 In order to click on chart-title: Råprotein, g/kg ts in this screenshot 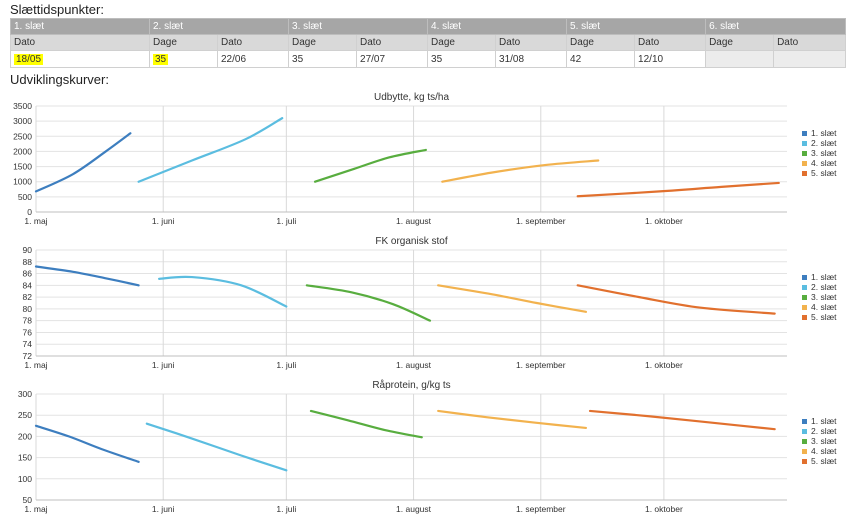, I will do `click(411, 385)`.